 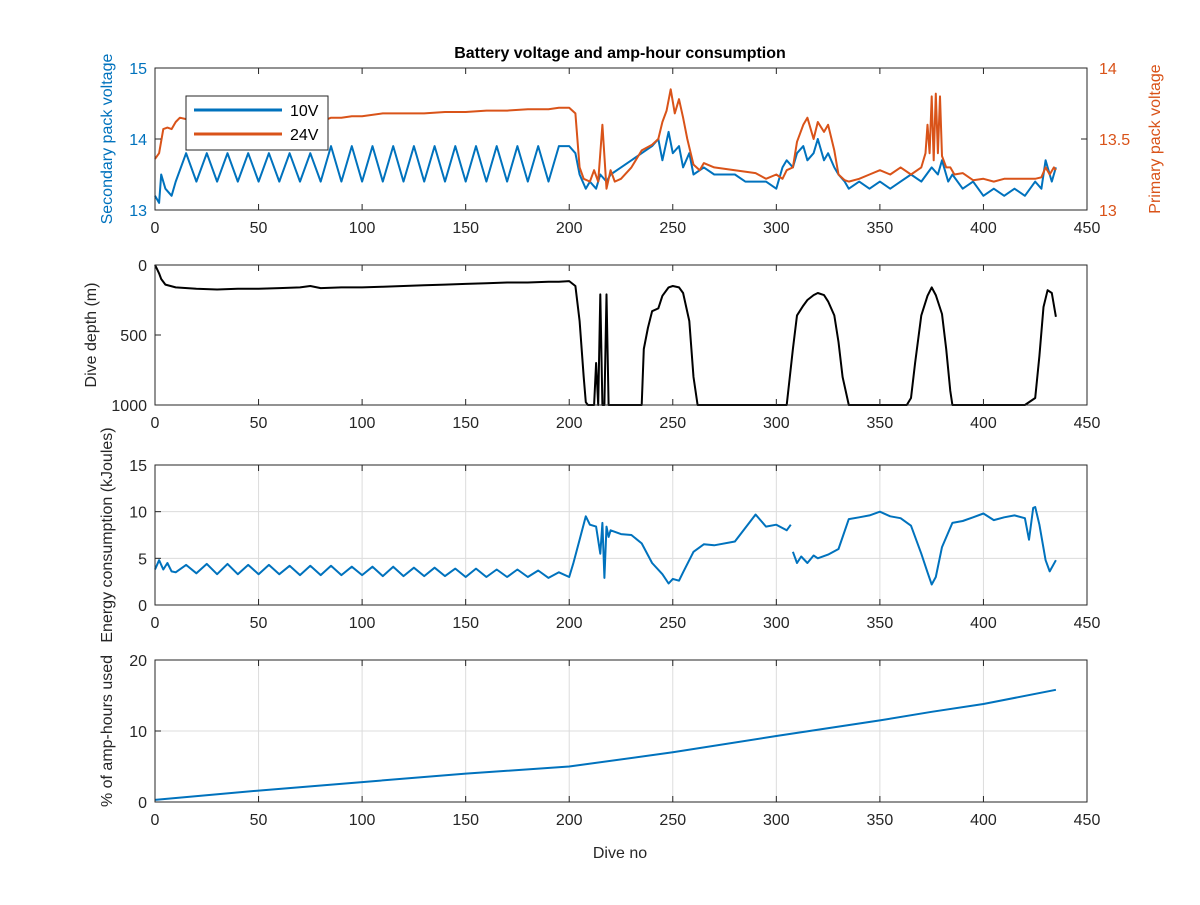 I want to click on y-axis-label: % of amp-hours used, so click(x=107, y=731).